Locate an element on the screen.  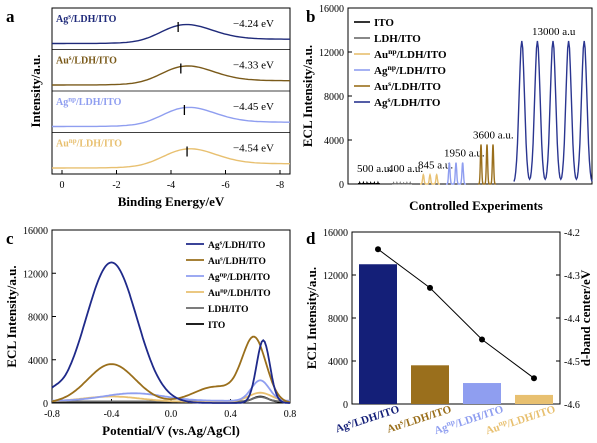
panel-a-x-tick-label: -6 is located at coordinates (225, 185).